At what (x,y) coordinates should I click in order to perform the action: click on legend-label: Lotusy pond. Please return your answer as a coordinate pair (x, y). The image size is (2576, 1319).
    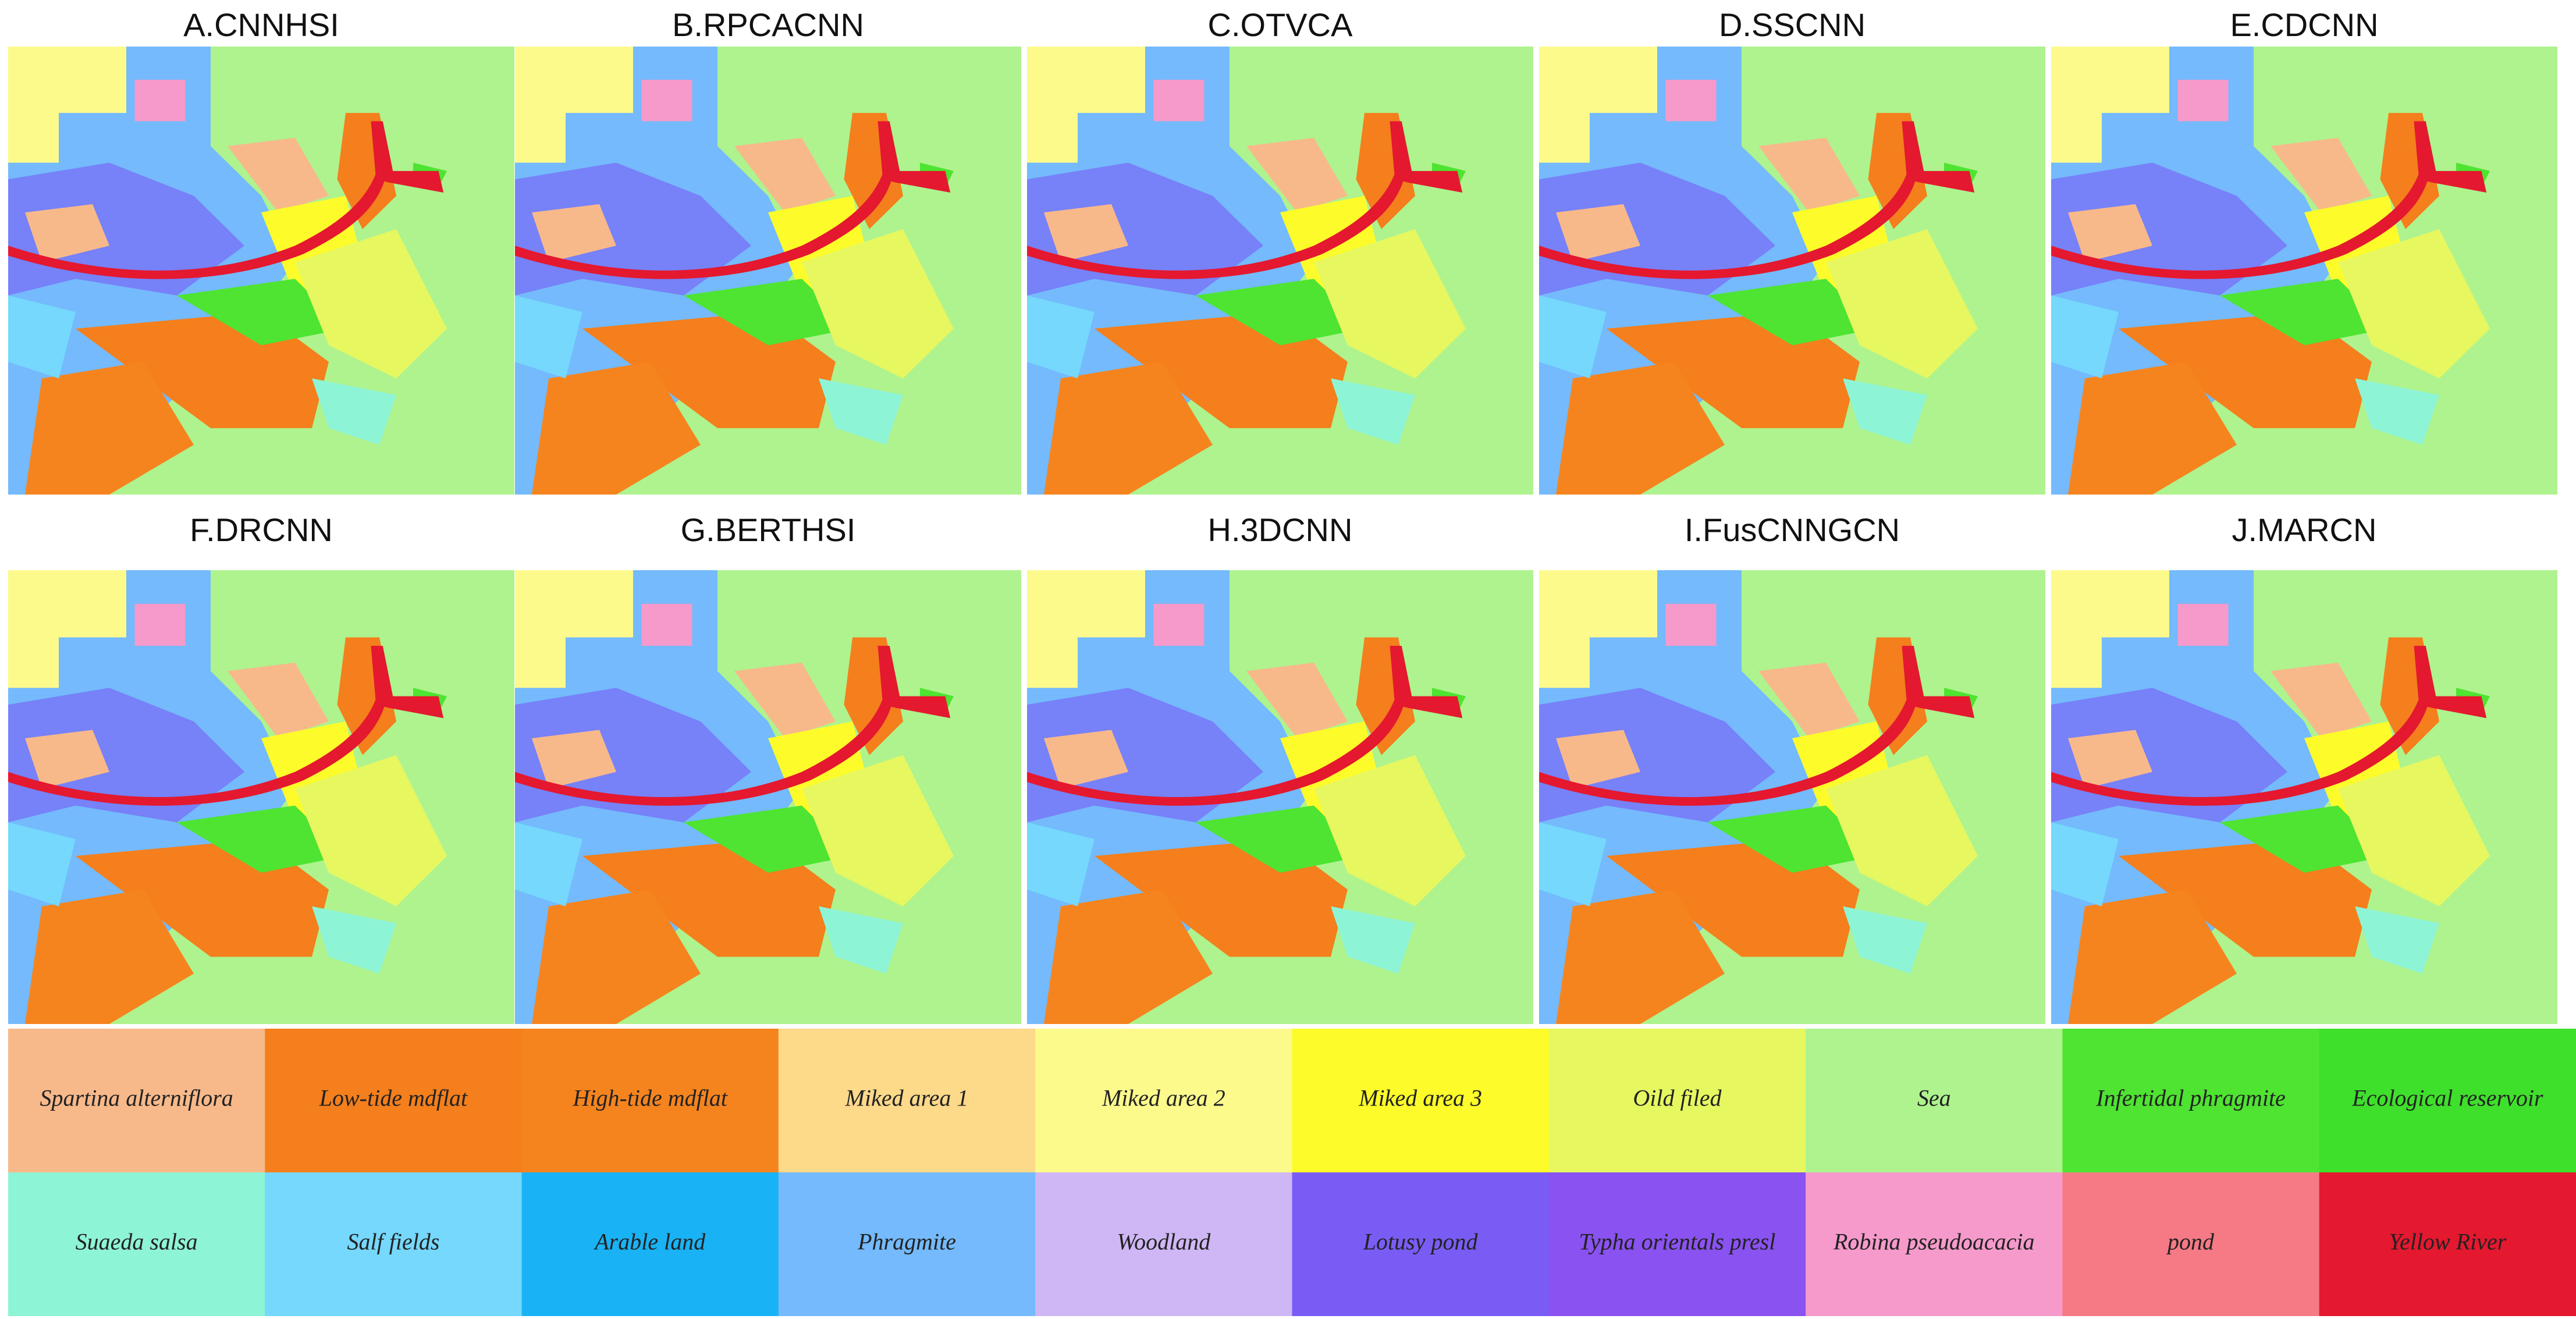
    Looking at the image, I should click on (1421, 1242).